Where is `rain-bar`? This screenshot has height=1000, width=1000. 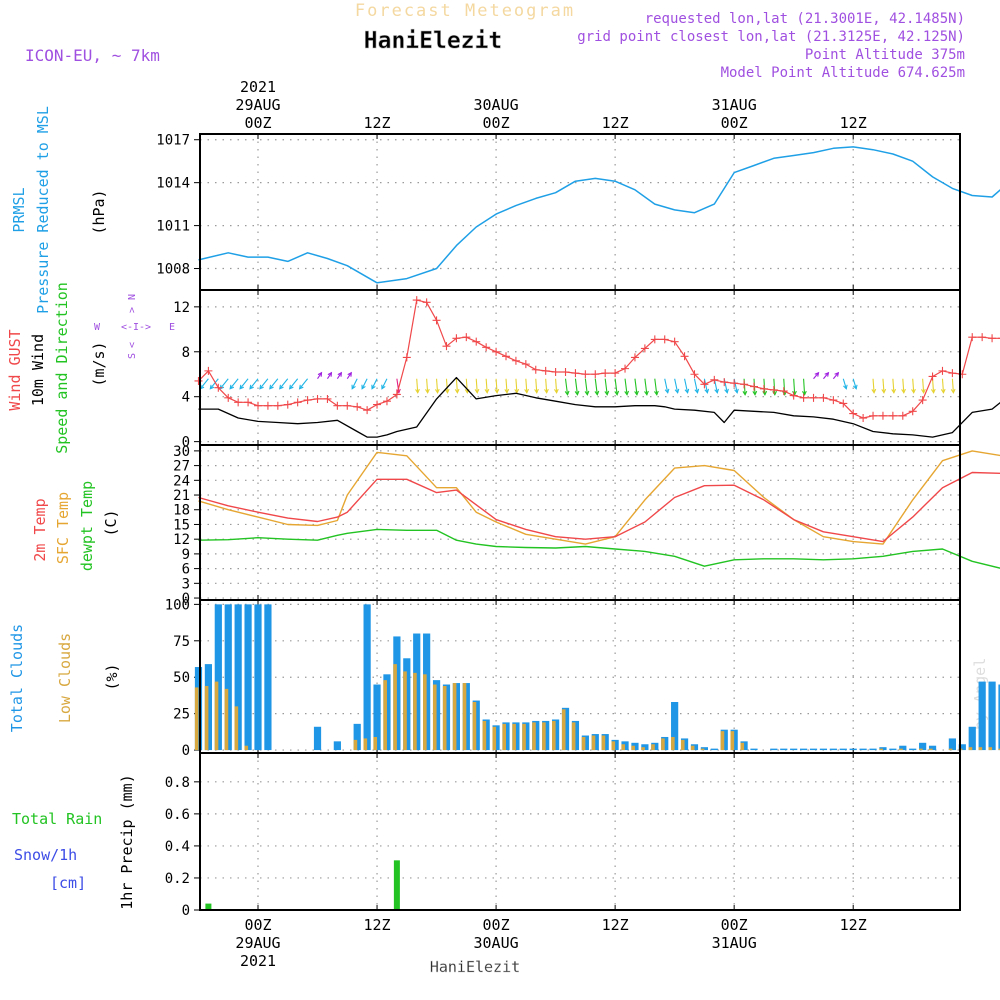
rain-bar is located at coordinates (208, 906).